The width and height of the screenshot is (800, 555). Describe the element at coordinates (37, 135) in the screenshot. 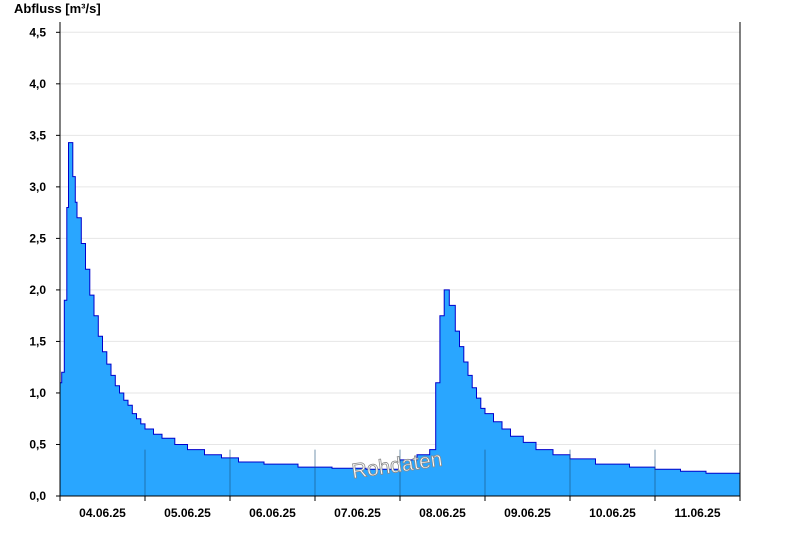

I see `y-tick-label: 3,5` at that location.